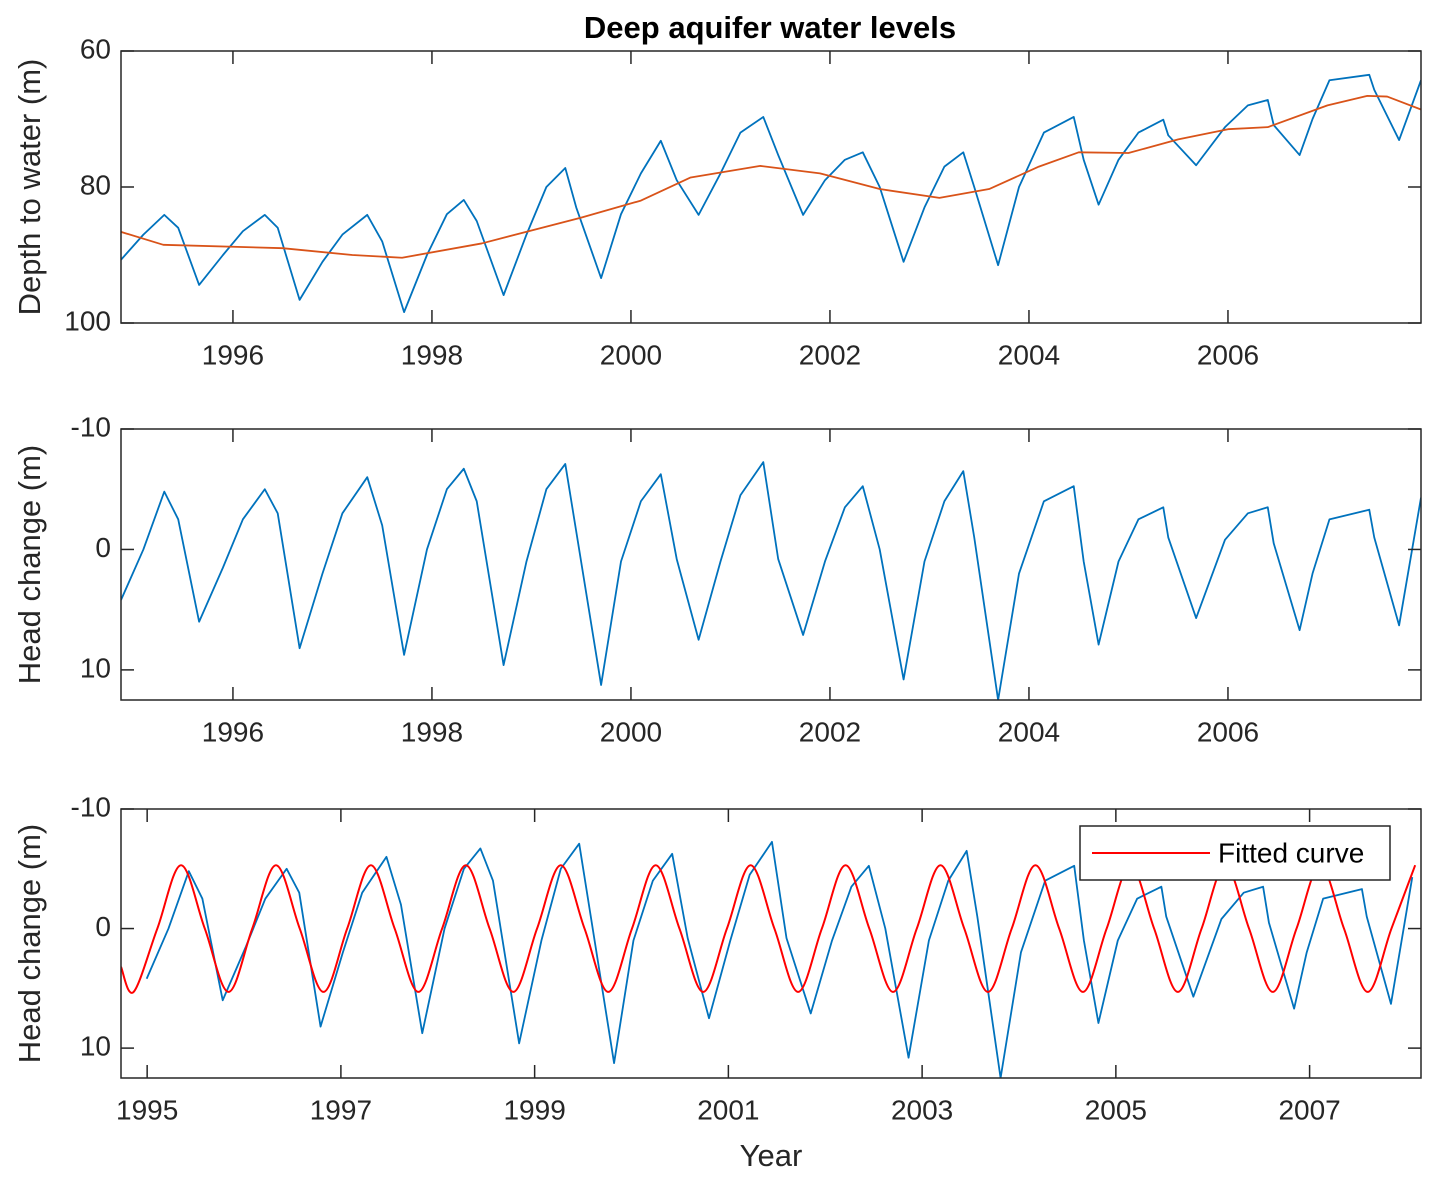 This screenshot has width=1435, height=1188. Describe the element at coordinates (95, 184) in the screenshot. I see `y-tick-label: 80` at that location.